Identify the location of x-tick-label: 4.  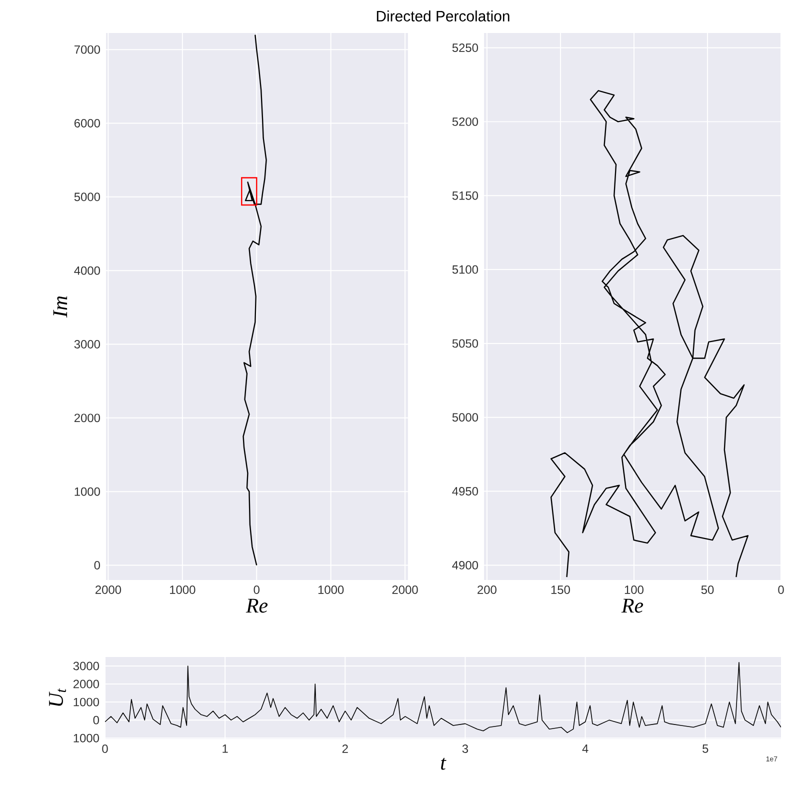
(585, 748).